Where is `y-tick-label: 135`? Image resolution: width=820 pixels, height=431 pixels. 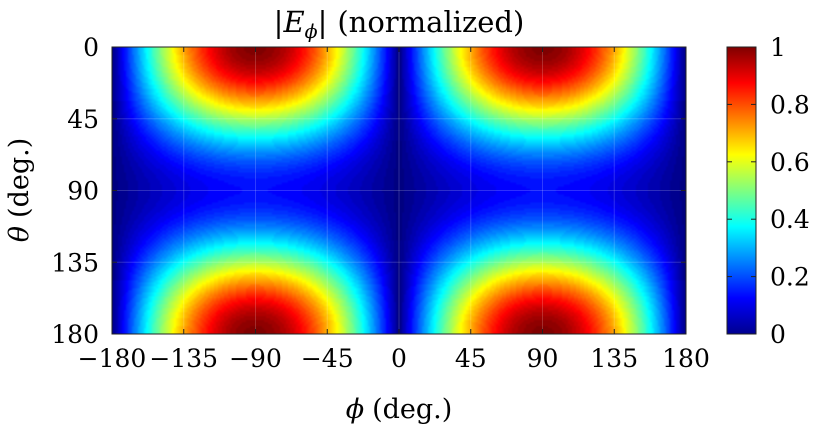 y-tick-label: 135 is located at coordinates (75, 262).